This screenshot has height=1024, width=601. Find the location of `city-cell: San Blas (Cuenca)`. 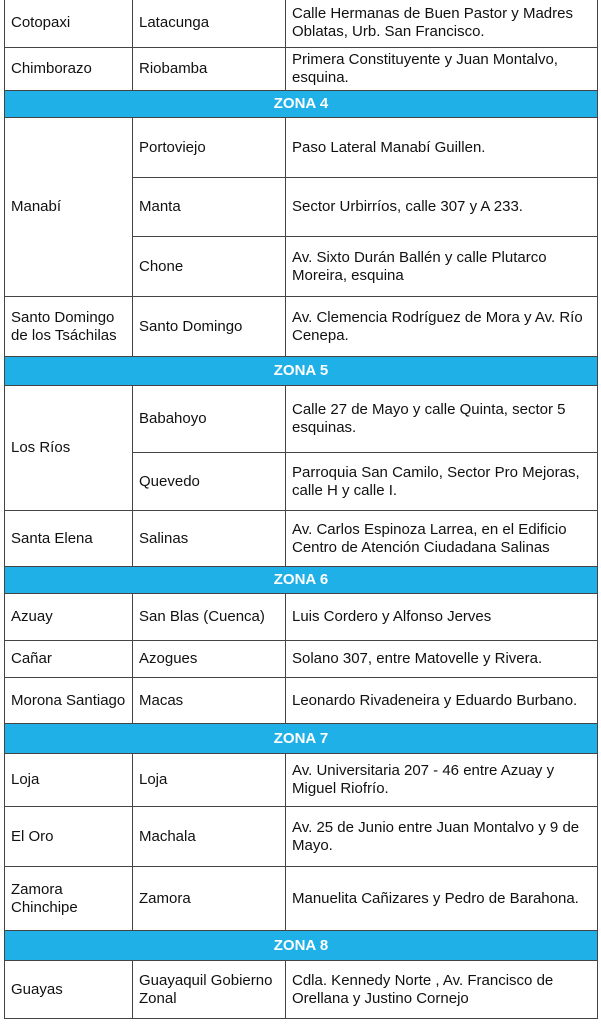

city-cell: San Blas (Cuenca) is located at coordinates (209, 617).